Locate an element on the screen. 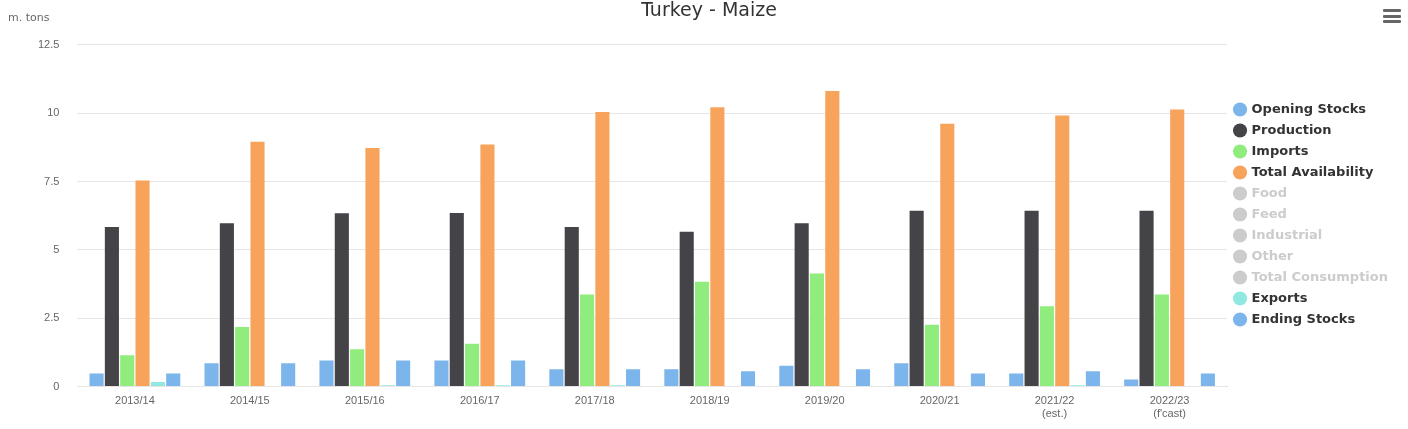 Image resolution: width=1408 pixels, height=429 pixels. y-tick-label: 5 is located at coordinates (56, 248).